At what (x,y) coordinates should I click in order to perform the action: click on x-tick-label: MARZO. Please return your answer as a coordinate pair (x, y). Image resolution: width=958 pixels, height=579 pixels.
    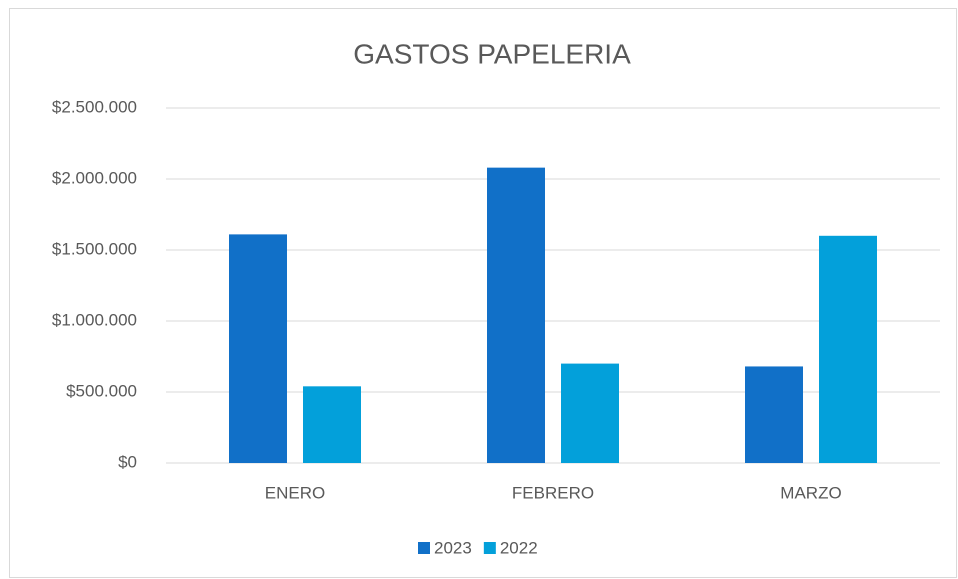
    Looking at the image, I should click on (810, 492).